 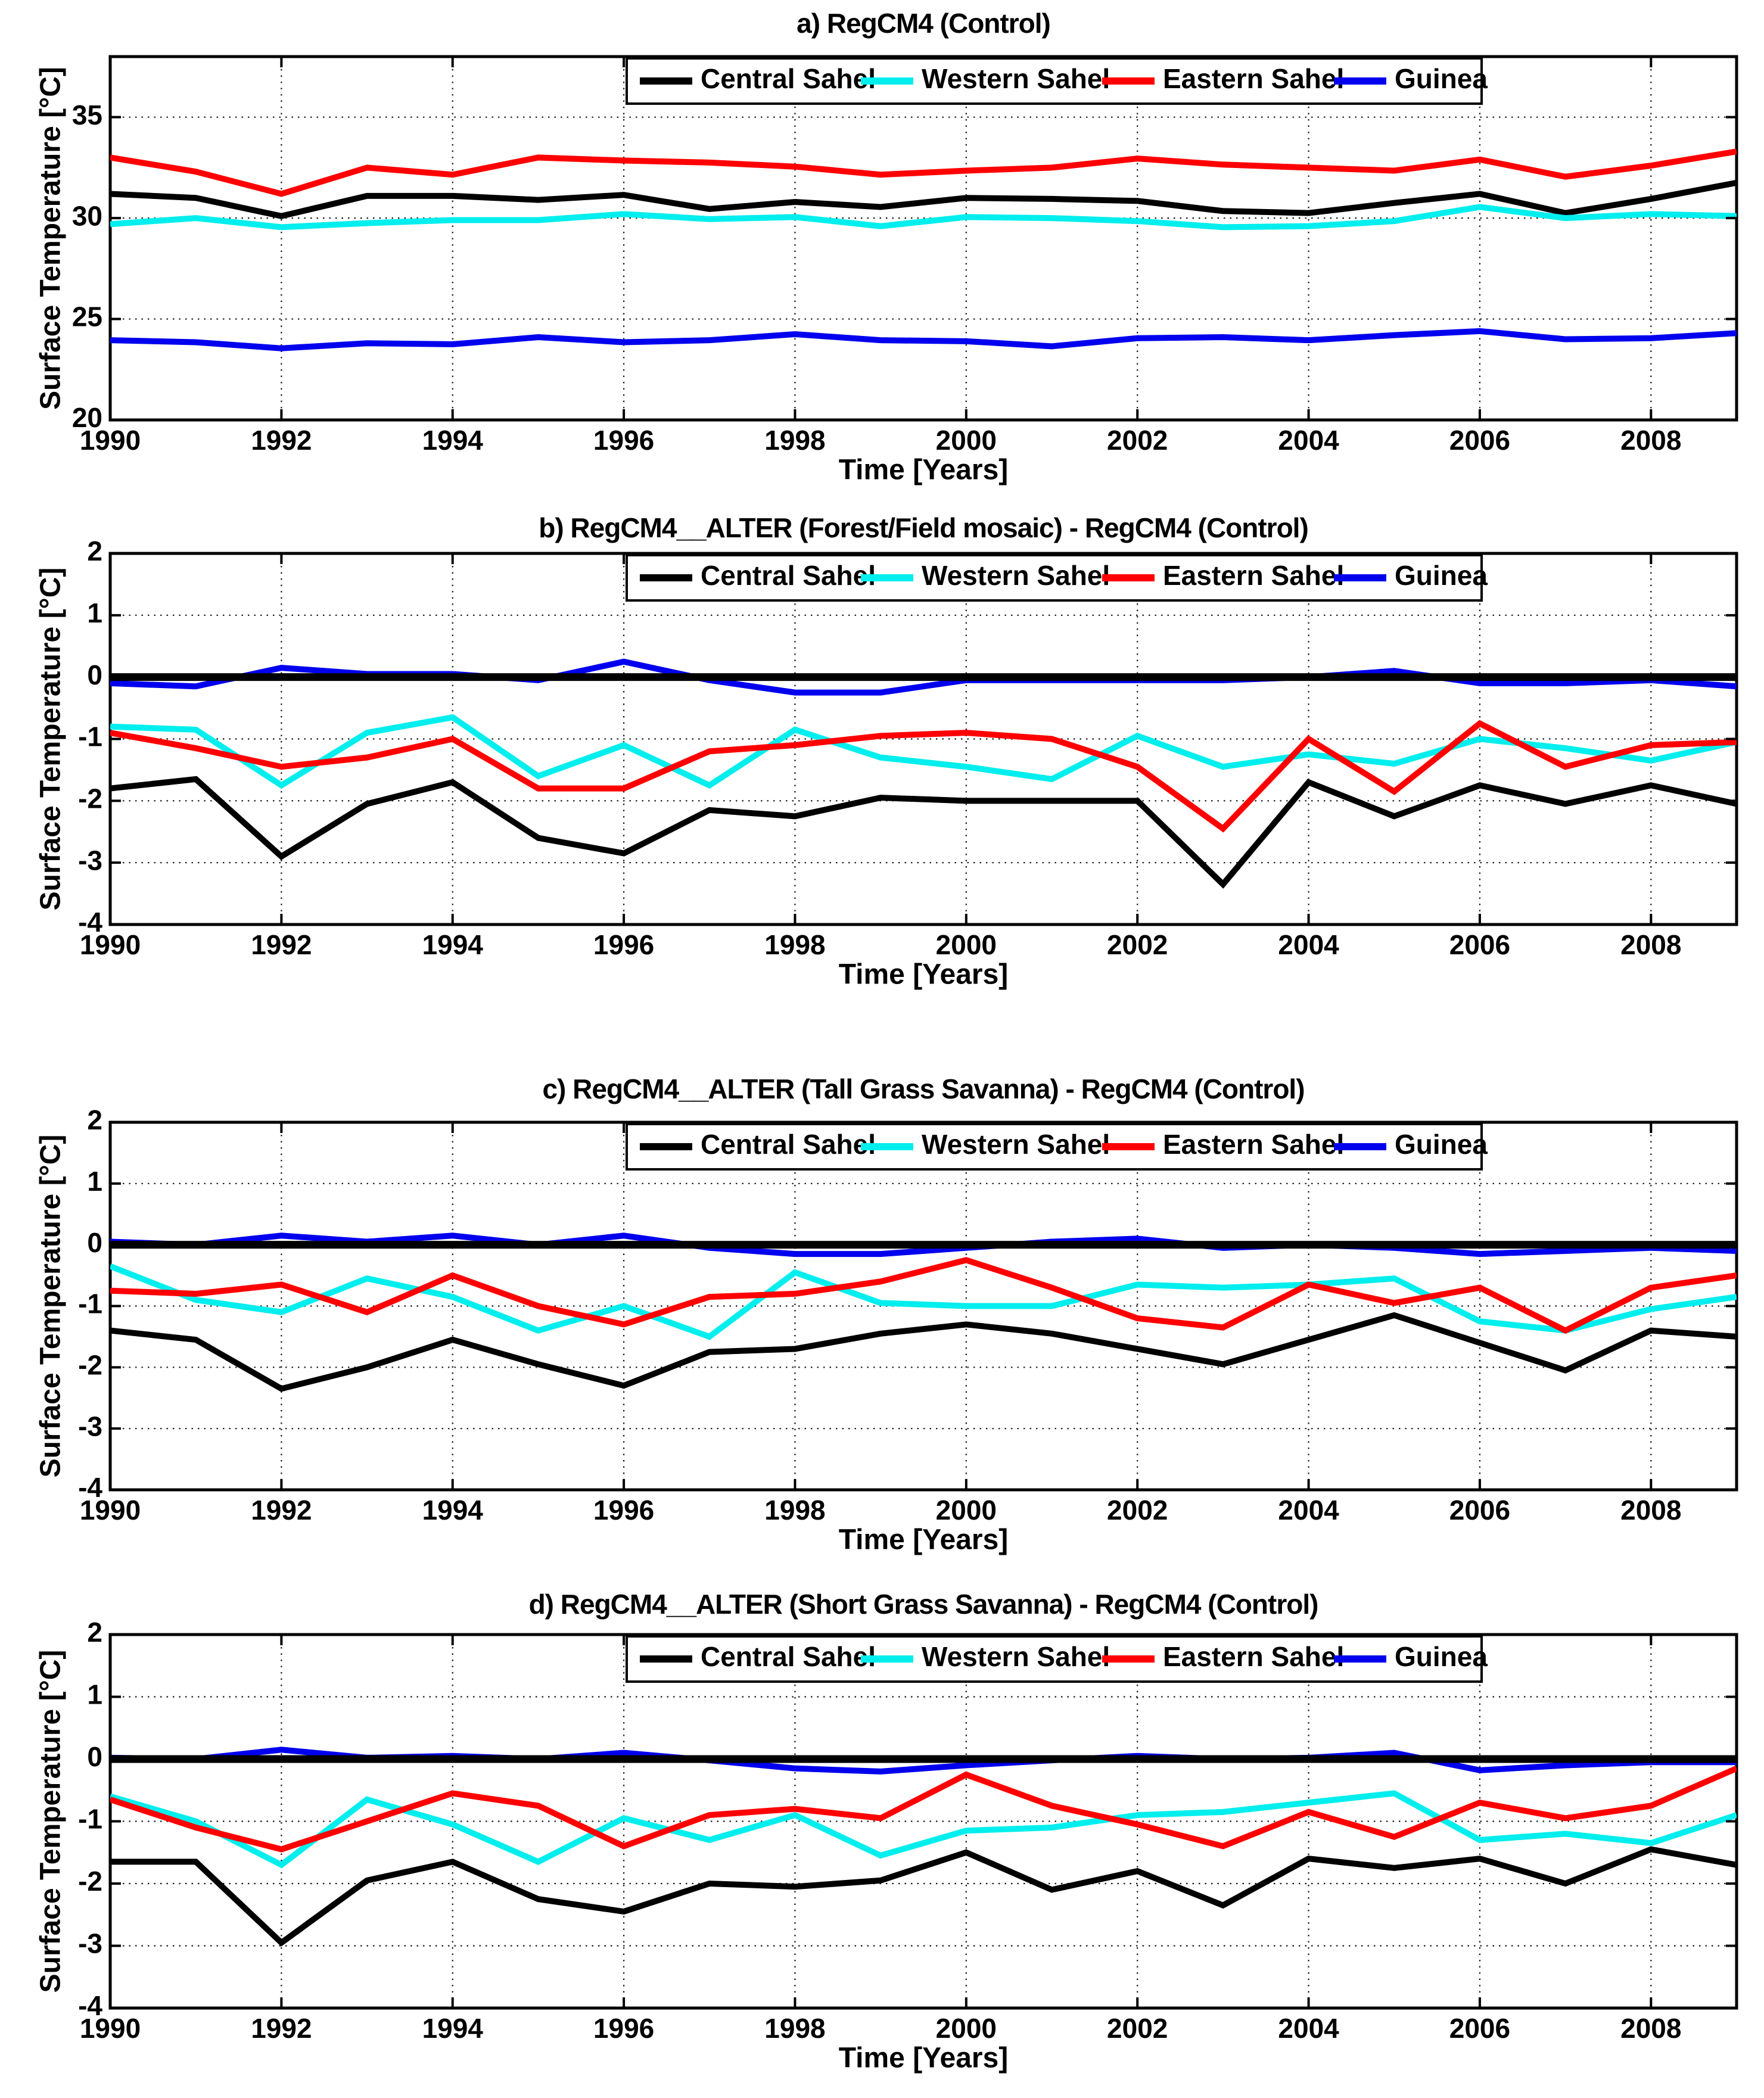 What do you see at coordinates (87, 417) in the screenshot?
I see `y-tick-label: 20` at bounding box center [87, 417].